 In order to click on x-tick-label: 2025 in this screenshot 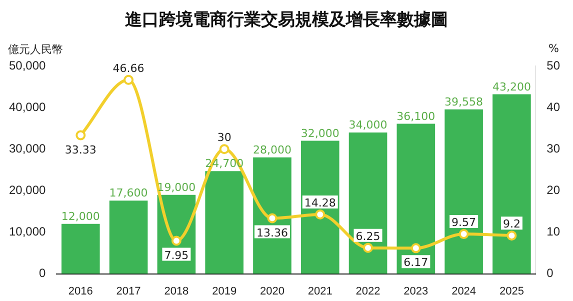, I will do `click(511, 291)`.